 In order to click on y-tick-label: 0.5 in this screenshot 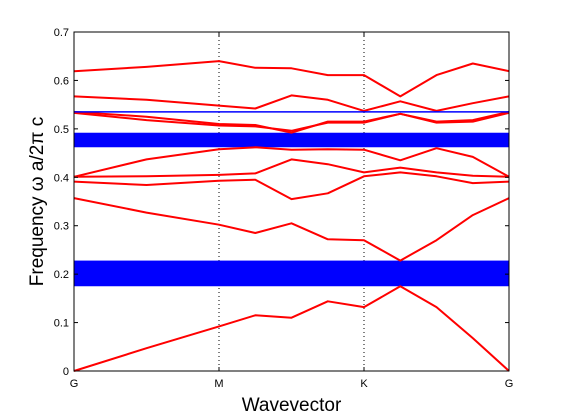, I will do `click(61, 130)`.